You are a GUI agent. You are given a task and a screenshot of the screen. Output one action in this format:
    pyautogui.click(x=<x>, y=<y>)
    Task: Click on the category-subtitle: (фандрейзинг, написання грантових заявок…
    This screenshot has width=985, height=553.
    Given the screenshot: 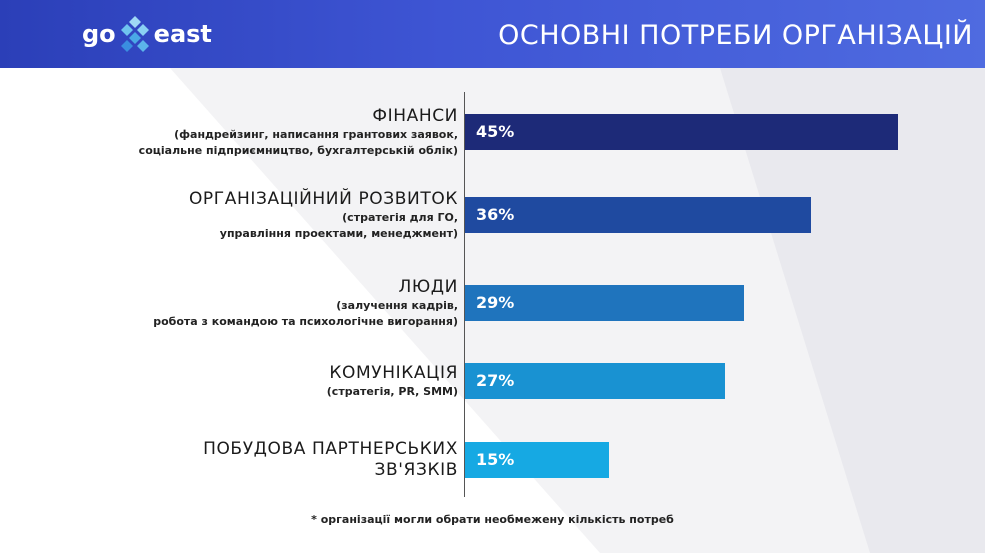 What is the action you would take?
    pyautogui.click(x=316, y=134)
    